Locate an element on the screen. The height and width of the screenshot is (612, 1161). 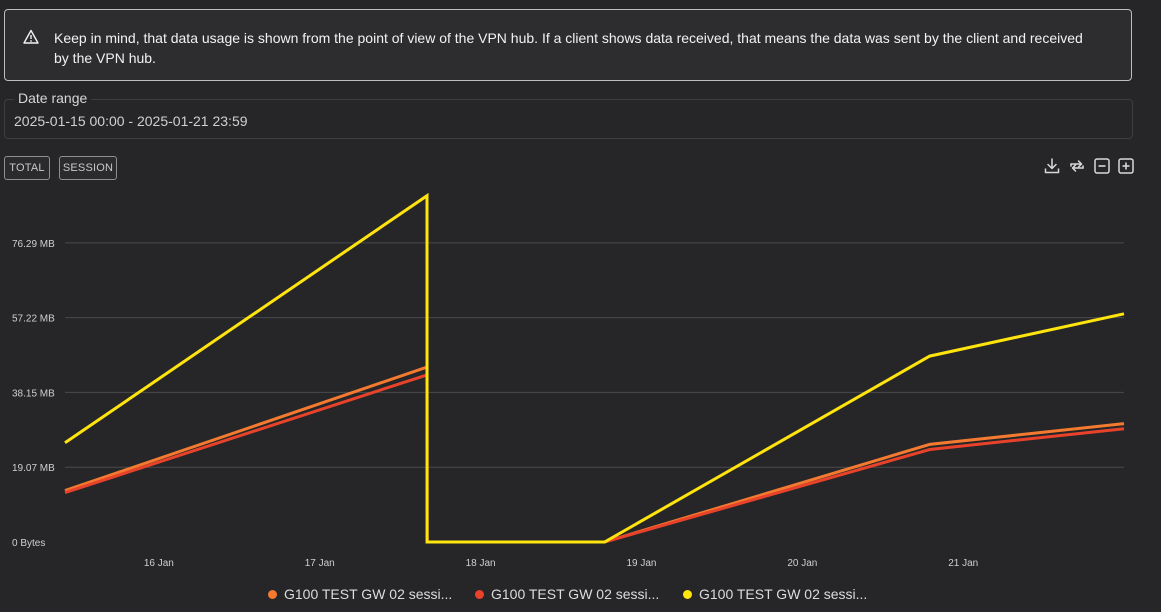
date-range-value: 2025-01-15 00:00 - 2025-01-21 23:59 is located at coordinates (131, 121).